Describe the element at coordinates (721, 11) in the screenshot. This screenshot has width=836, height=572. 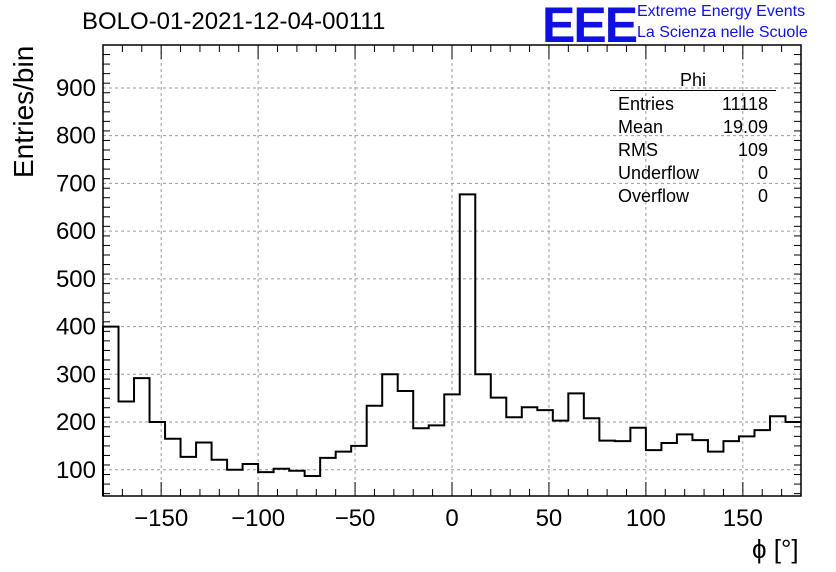
I see `logo-caption-line1: Extreme Energy Events` at that location.